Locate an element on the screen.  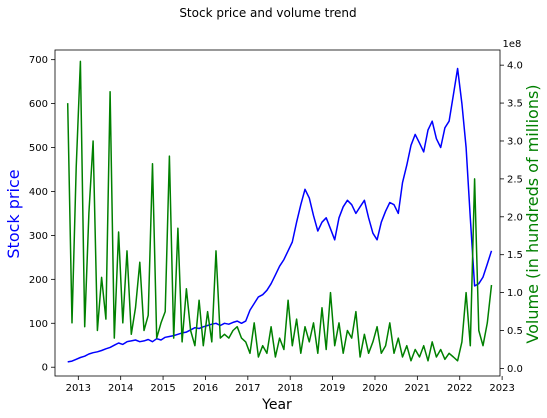
x-tick-label: 2022 is located at coordinates (459, 388).